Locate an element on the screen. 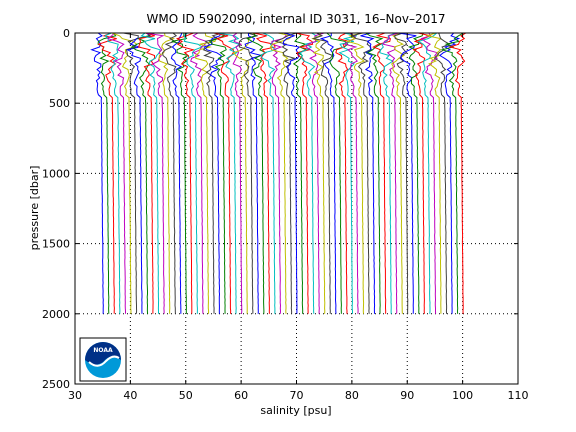 The image size is (576, 432). y-tick-label-5: 2500 is located at coordinates (56, 384).